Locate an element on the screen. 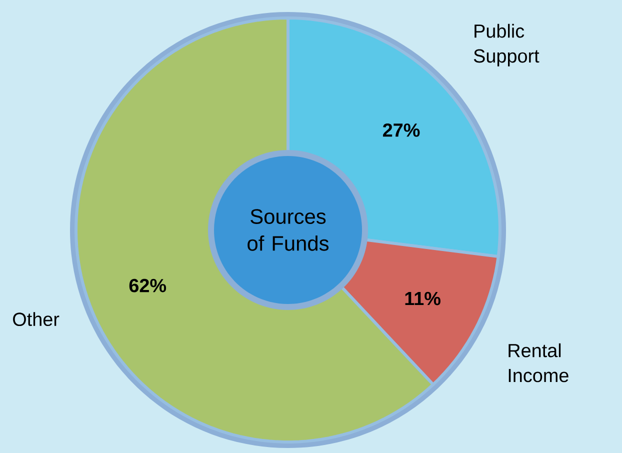 The width and height of the screenshot is (622, 453). slice-label: Other is located at coordinates (36, 319).